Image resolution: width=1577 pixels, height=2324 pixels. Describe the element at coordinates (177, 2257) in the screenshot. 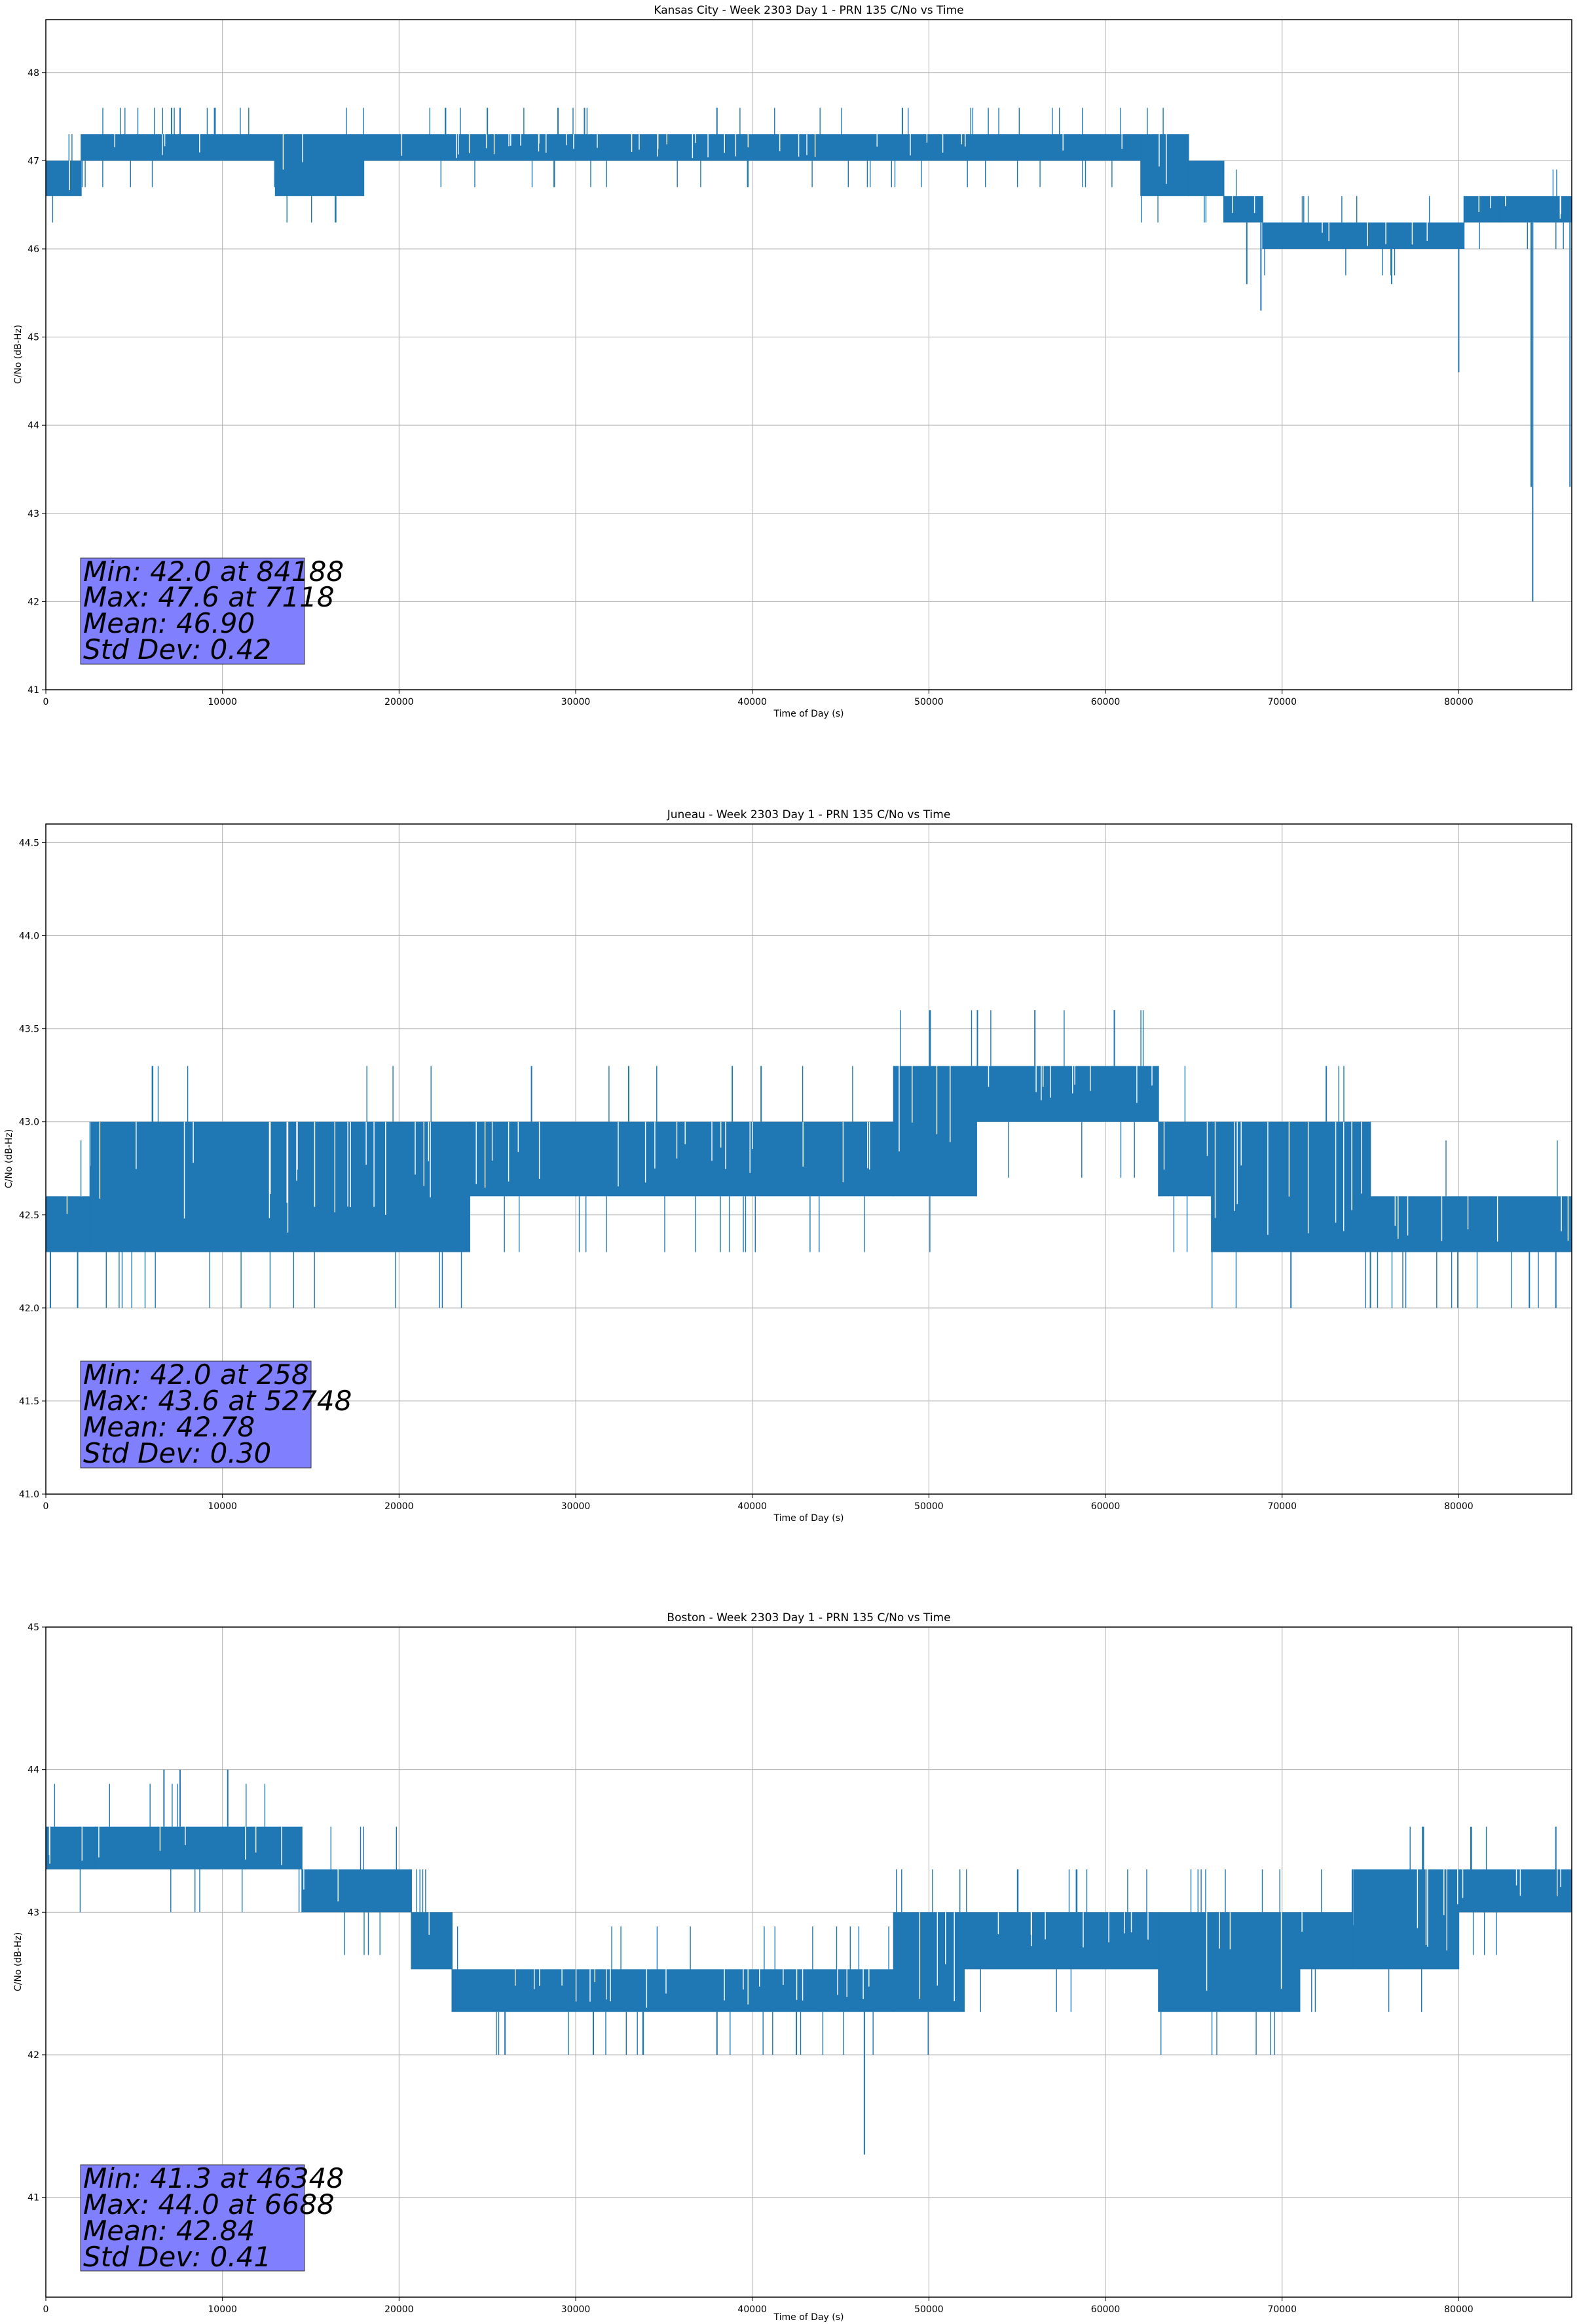

I see `stat-std-dev: Std Dev: 0.41` at that location.